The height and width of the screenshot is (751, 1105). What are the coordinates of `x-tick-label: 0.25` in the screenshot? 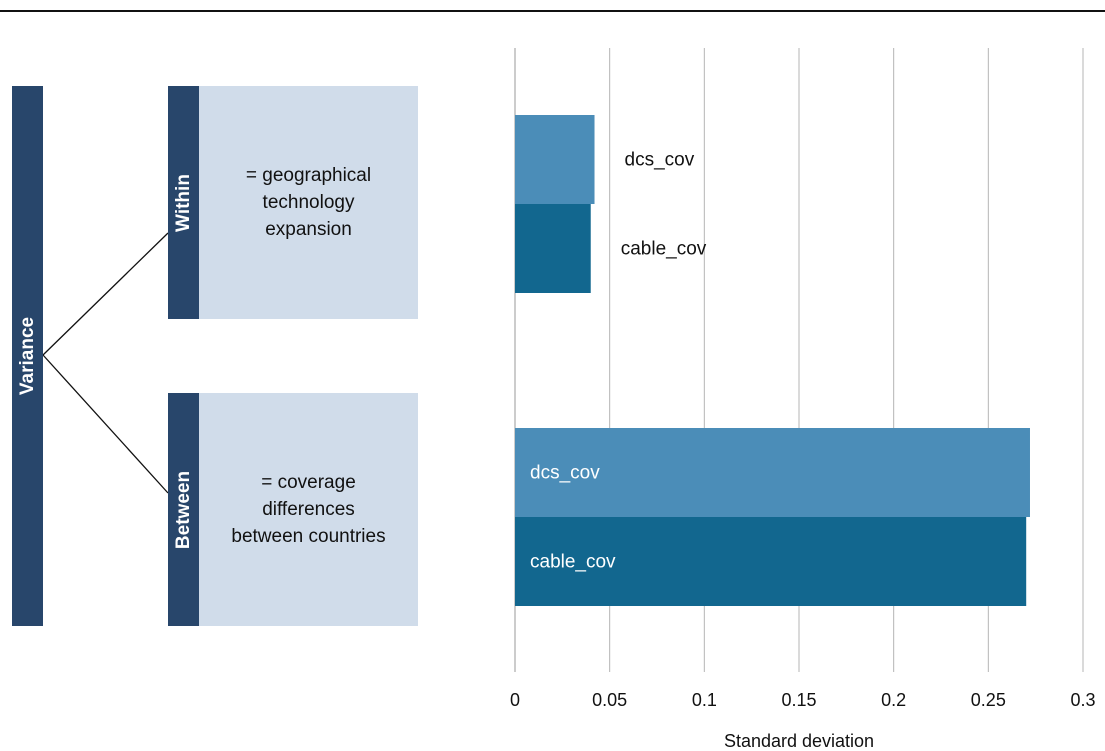 It's located at (988, 700).